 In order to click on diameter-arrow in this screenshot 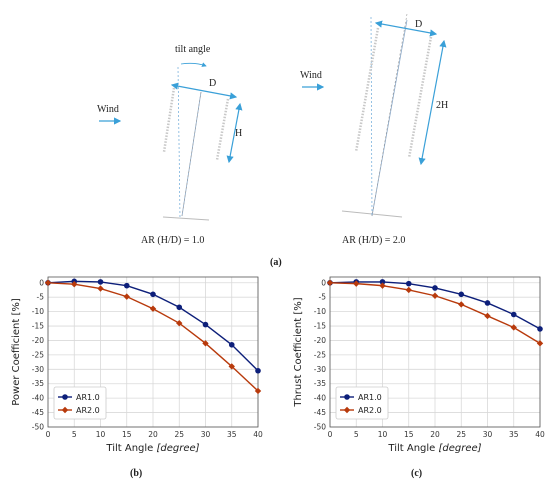, I will do `click(204, 91)`.